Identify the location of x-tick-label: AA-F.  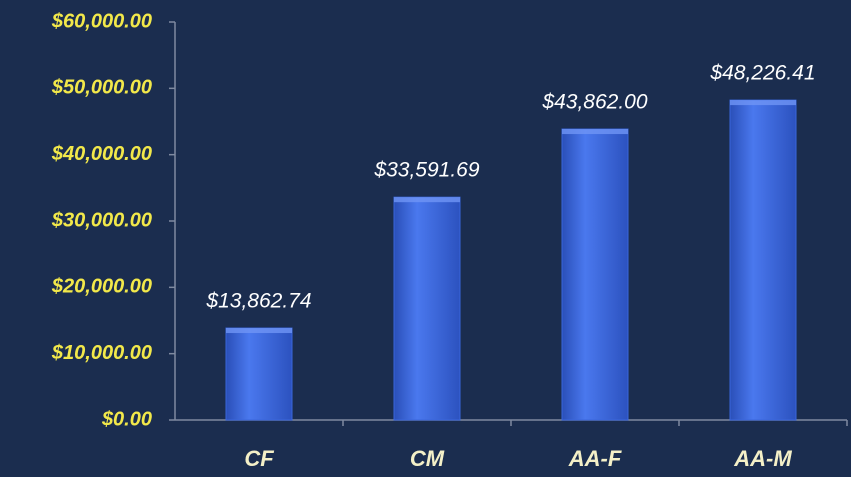
(595, 458).